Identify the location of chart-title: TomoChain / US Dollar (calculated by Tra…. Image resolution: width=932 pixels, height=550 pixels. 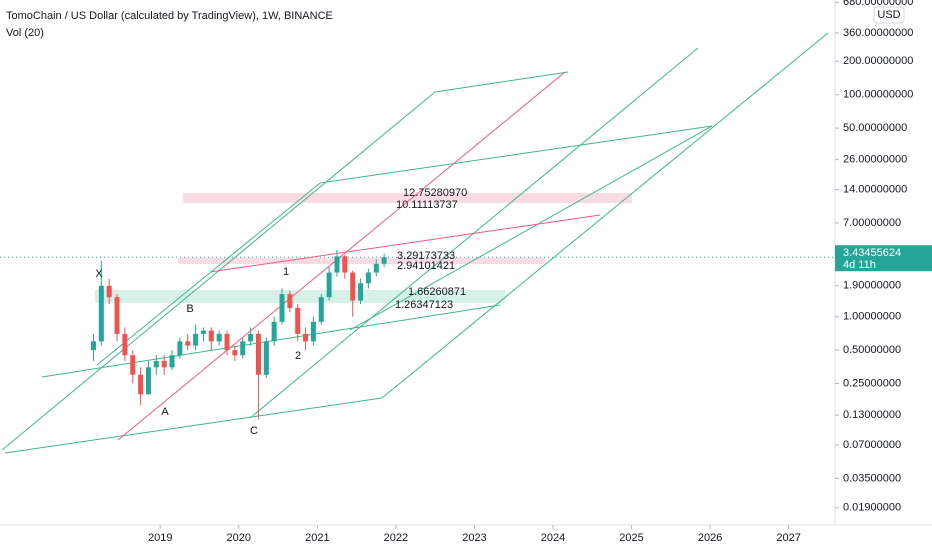
(169, 16).